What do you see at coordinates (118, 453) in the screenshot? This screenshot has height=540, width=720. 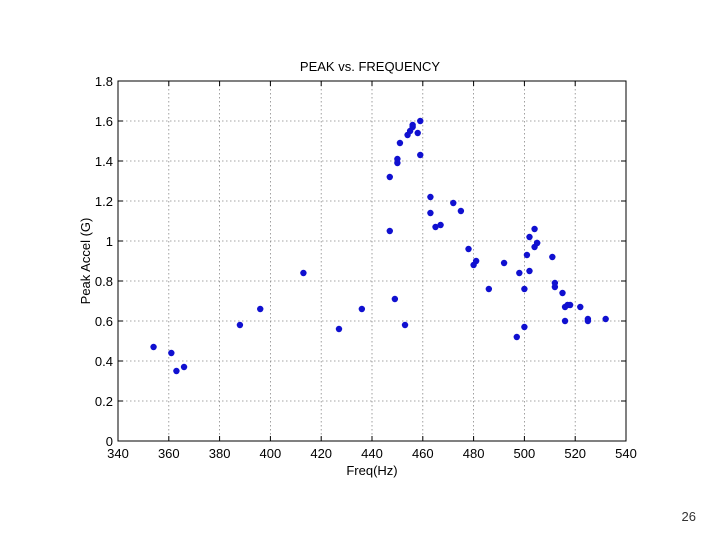 I see `x-tick-label: 340` at bounding box center [118, 453].